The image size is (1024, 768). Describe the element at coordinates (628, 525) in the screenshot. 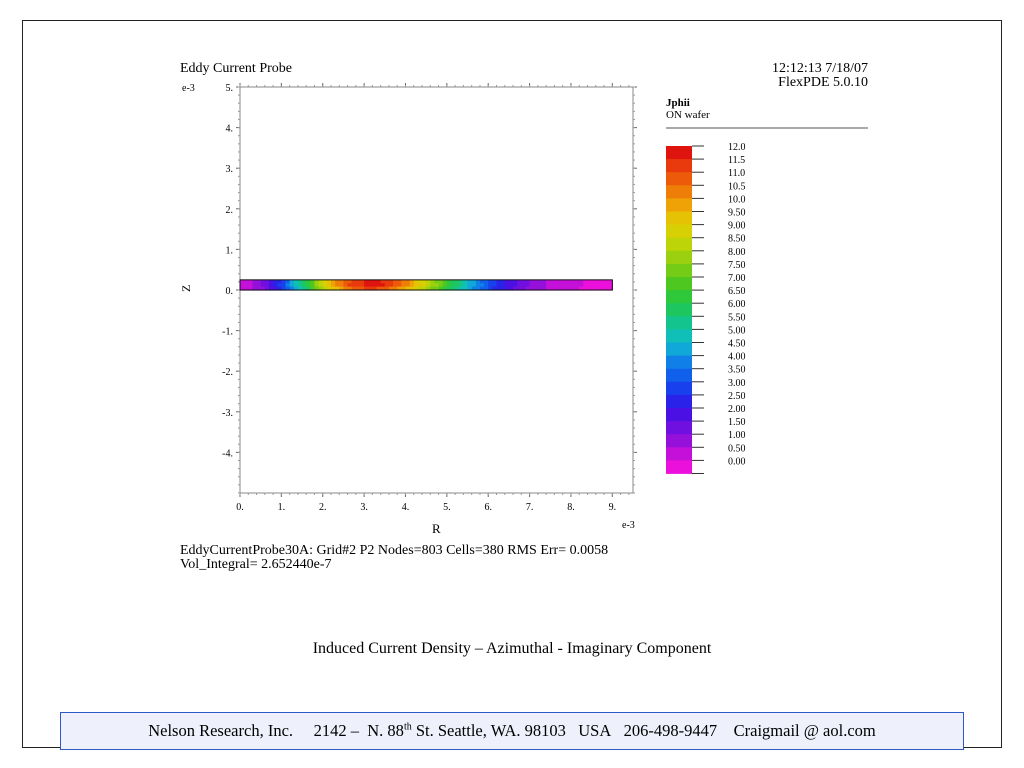

I see `r-exponent: e-3` at that location.